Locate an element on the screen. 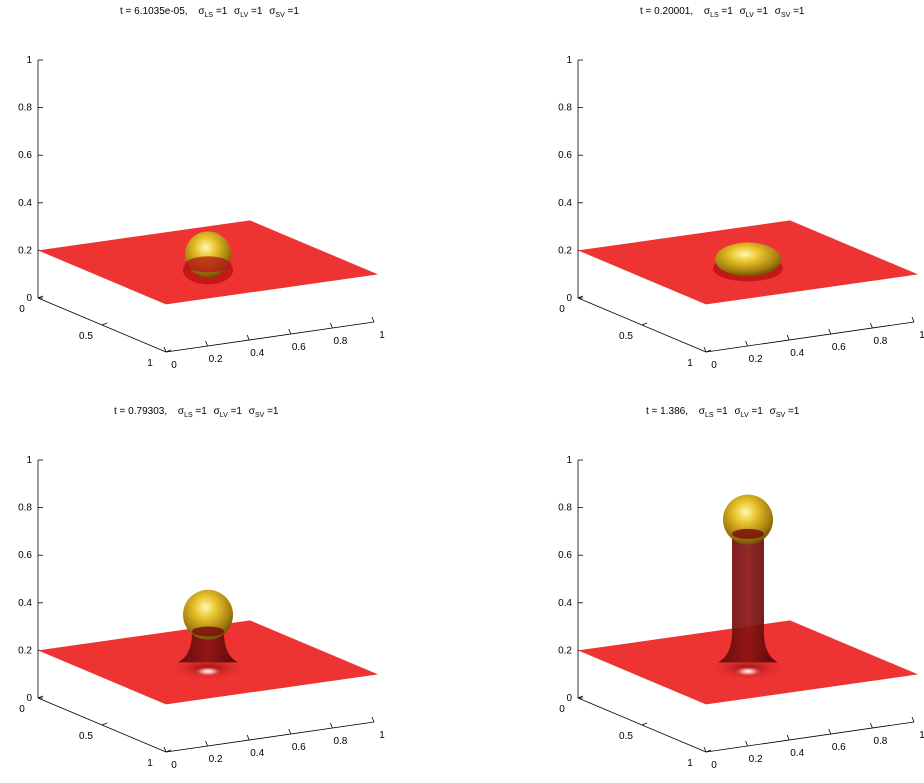 Image resolution: width=924 pixels, height=783 pixels. panel-title: t = 0.20001, σLS =1 σLV =1 σSV =1 is located at coordinates (722, 12).